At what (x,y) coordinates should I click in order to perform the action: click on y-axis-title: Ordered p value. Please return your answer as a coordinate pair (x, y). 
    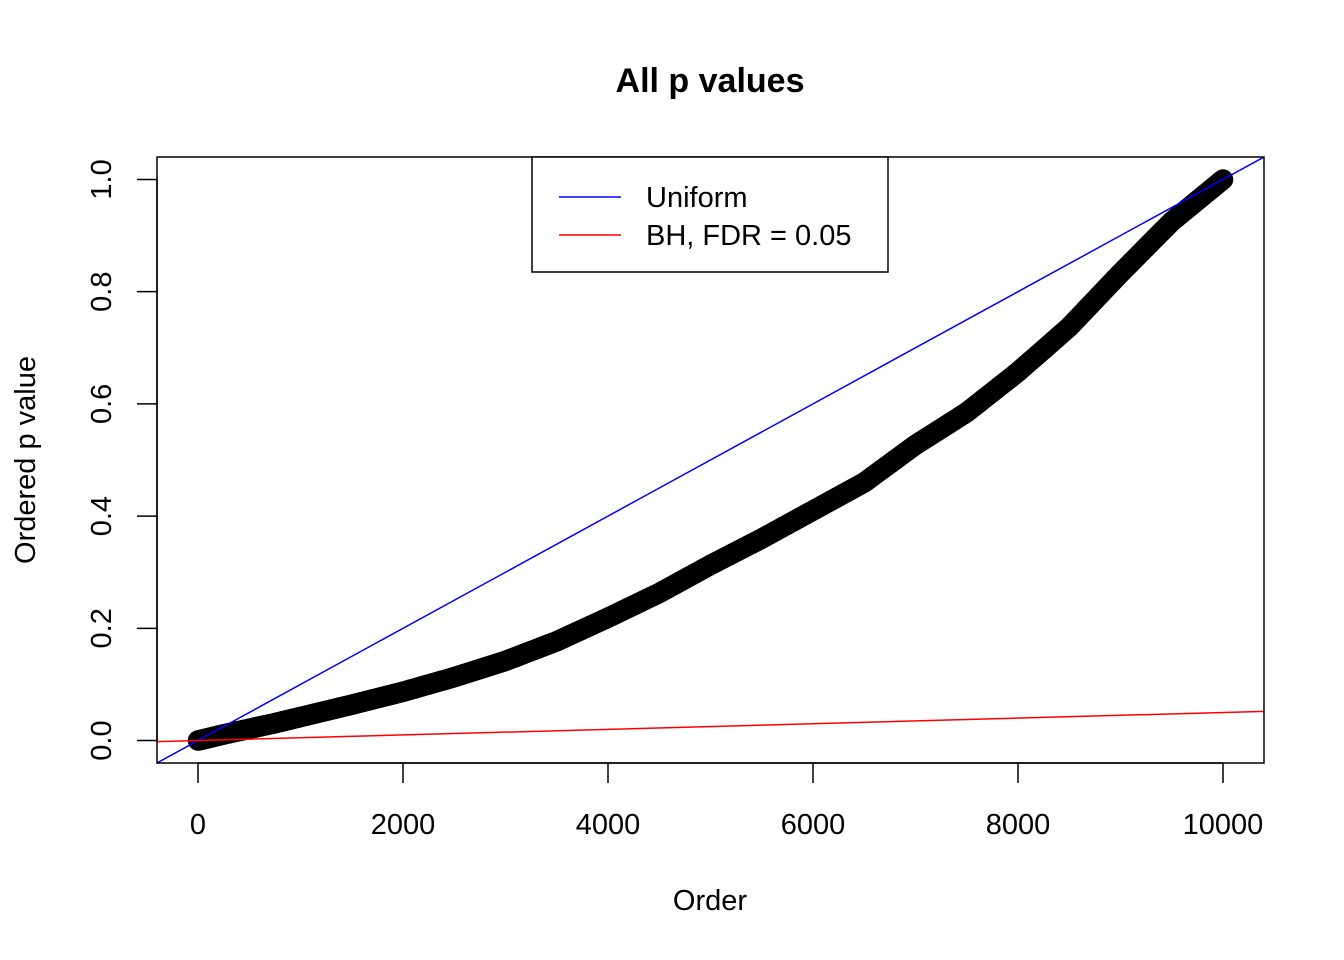
    Looking at the image, I should click on (26, 460).